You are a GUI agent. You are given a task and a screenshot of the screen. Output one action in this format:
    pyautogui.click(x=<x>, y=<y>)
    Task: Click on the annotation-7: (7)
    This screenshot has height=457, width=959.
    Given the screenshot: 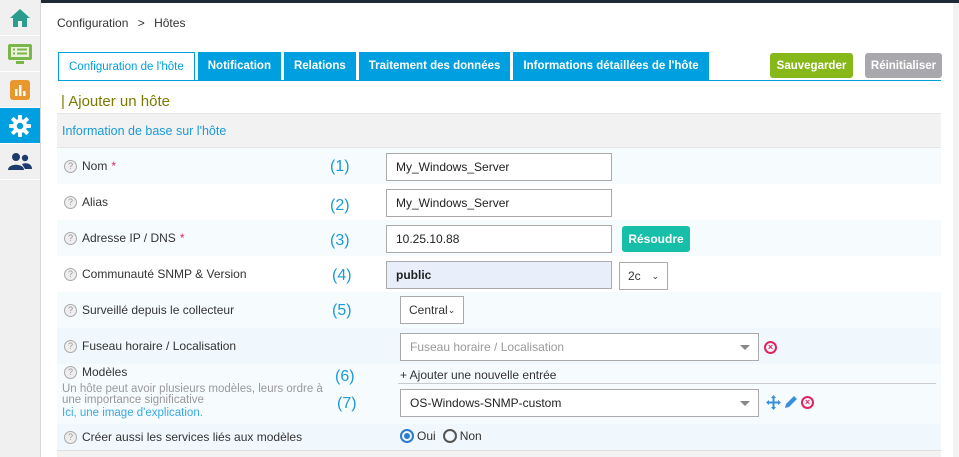 What is the action you would take?
    pyautogui.click(x=347, y=403)
    